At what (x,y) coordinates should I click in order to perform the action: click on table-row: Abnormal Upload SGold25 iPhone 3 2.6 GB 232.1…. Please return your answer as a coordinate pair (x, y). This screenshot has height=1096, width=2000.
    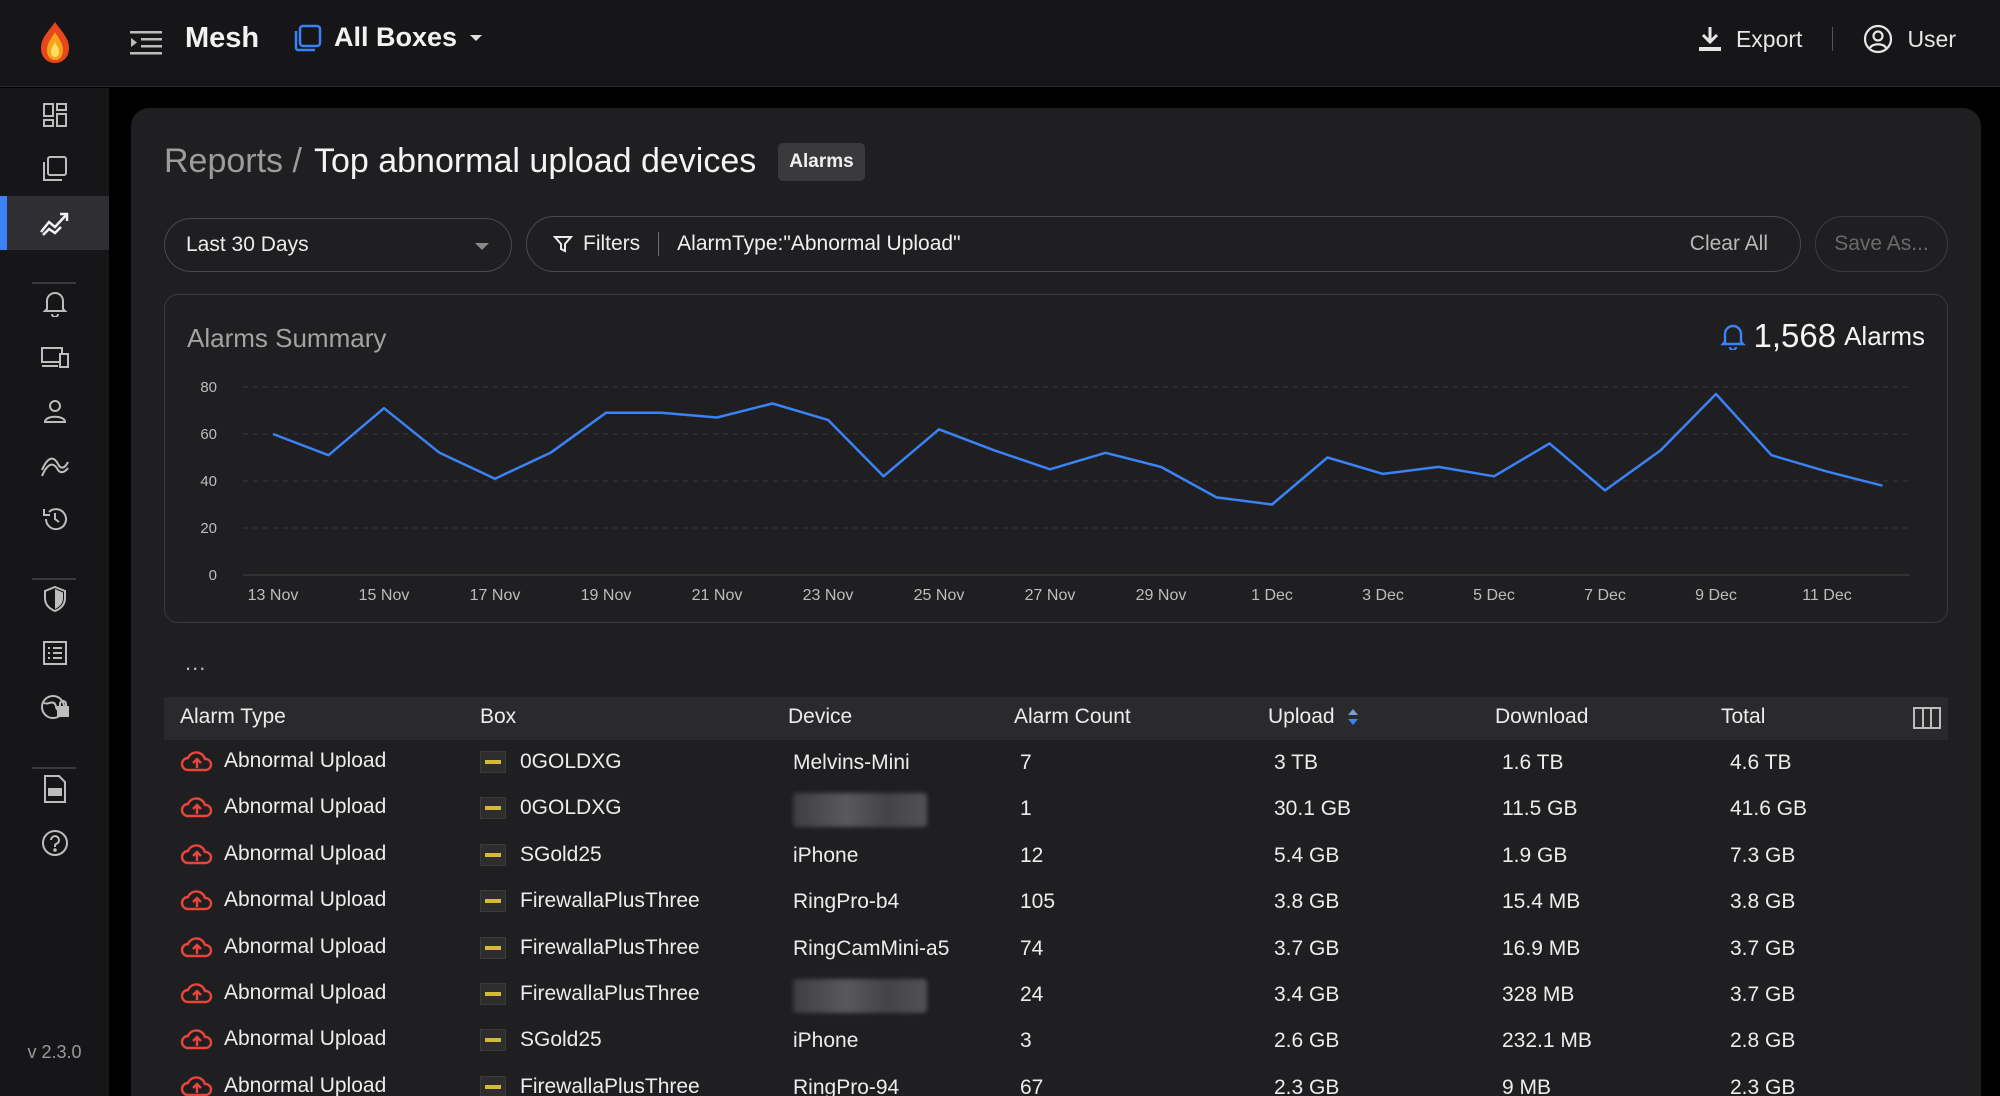
    Looking at the image, I should click on (1056, 1042).